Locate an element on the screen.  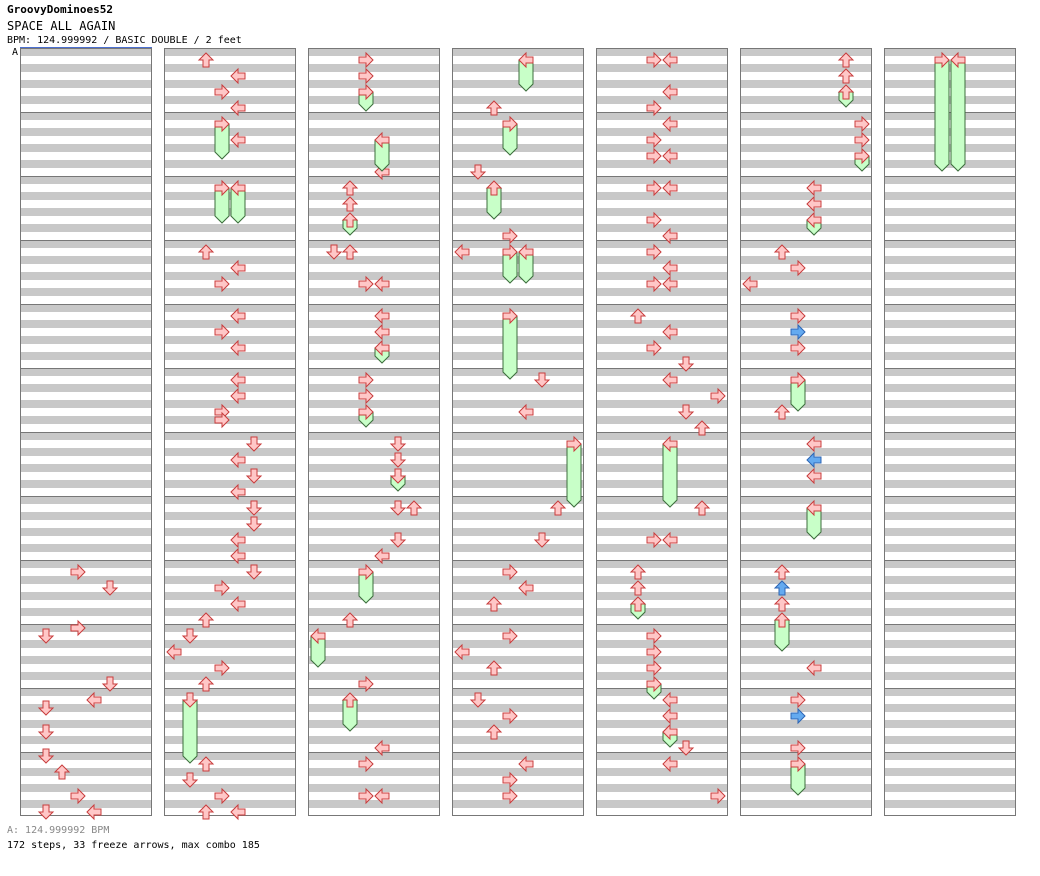
freeze-arrow is located at coordinates (942, 115).